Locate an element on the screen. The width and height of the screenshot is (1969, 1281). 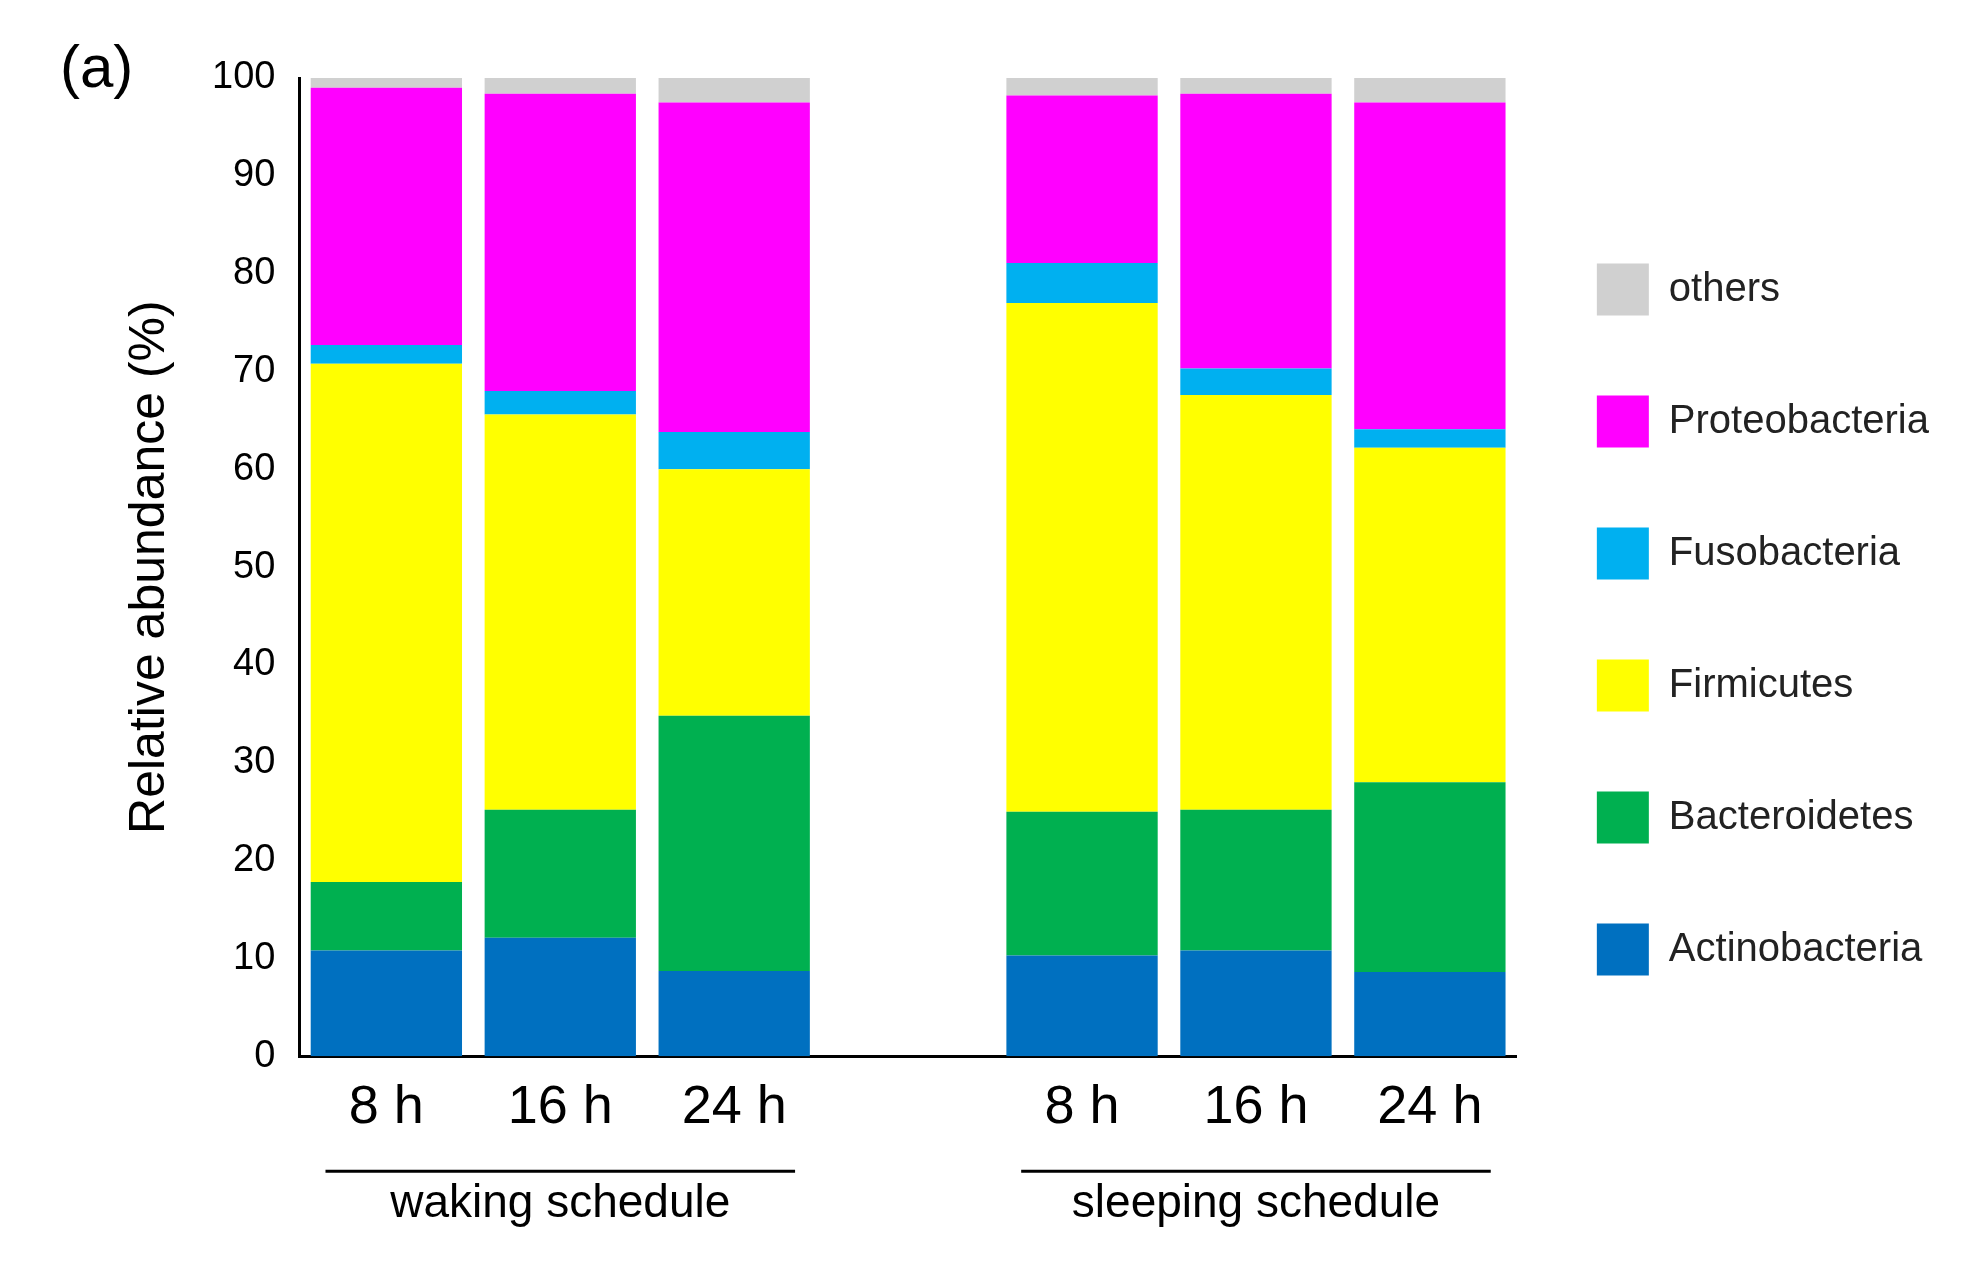
y-tick-label: 50 is located at coordinates (254, 564).